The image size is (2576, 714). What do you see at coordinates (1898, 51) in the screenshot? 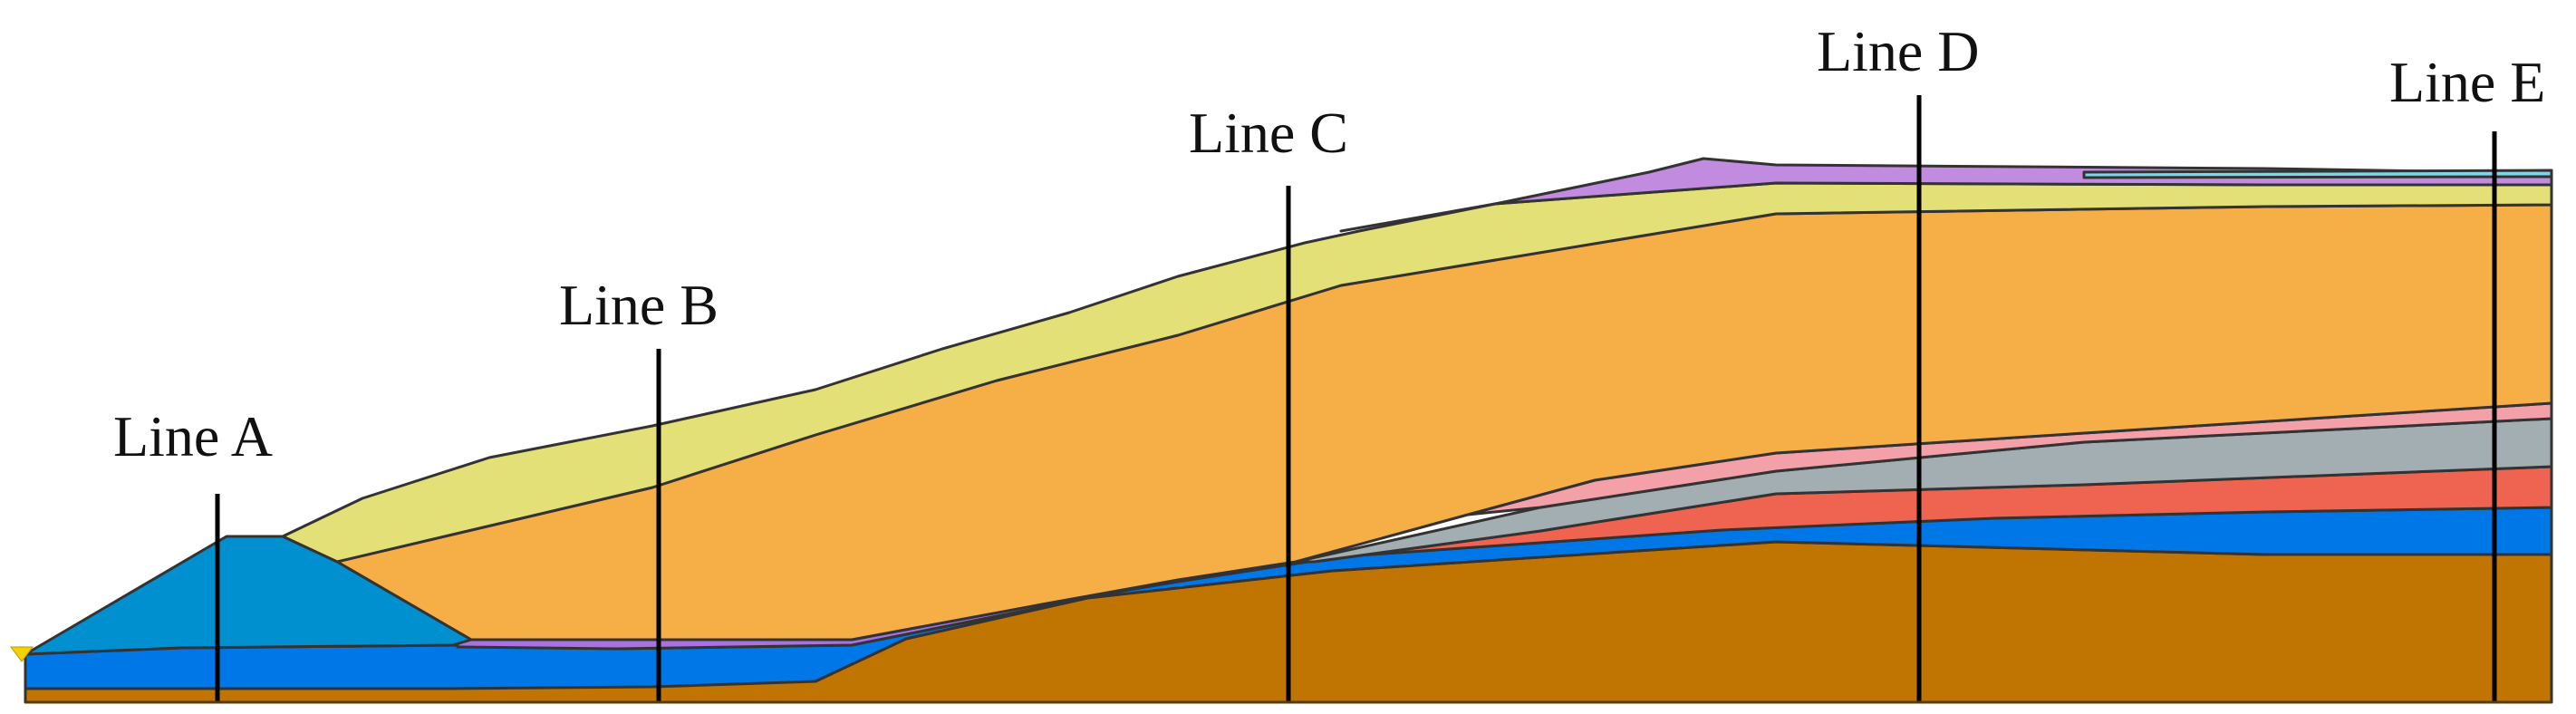
I see `line-d-label: Line D` at bounding box center [1898, 51].